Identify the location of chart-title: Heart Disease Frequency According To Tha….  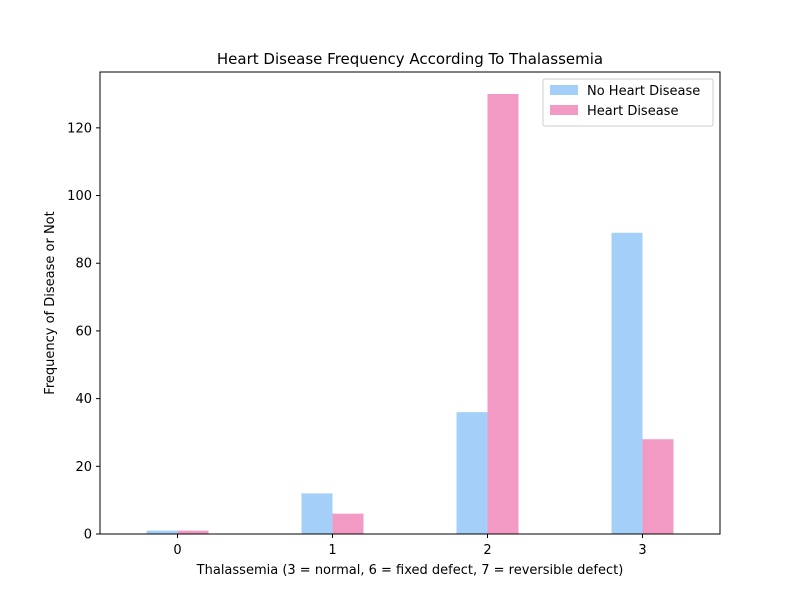
(410, 59).